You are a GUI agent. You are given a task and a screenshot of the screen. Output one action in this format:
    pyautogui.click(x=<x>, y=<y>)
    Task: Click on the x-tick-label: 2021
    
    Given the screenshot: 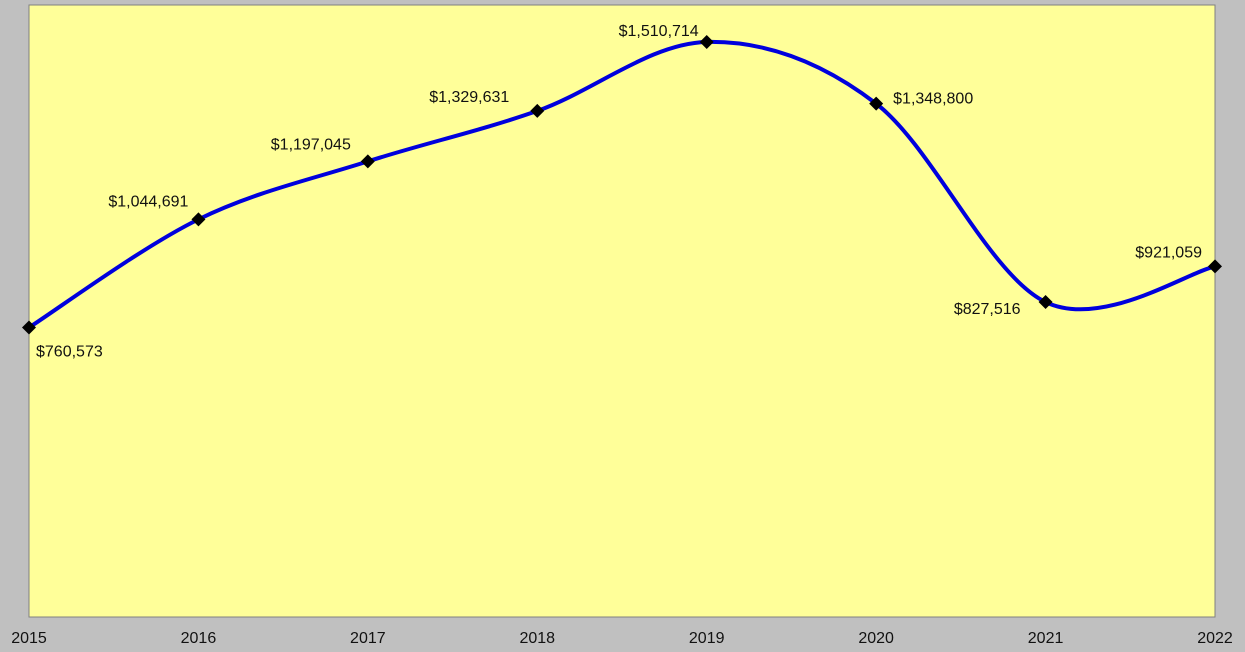 What is the action you would take?
    pyautogui.click(x=1046, y=638)
    